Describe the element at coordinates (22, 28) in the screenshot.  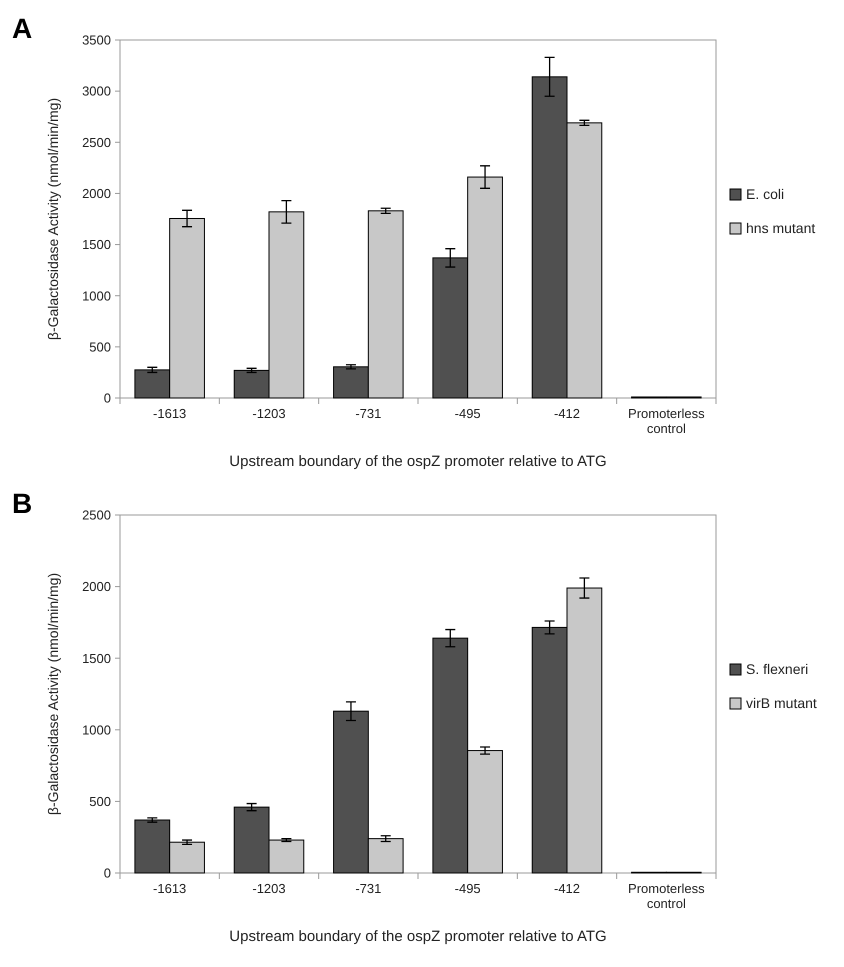
I see `chart-title: A` at that location.